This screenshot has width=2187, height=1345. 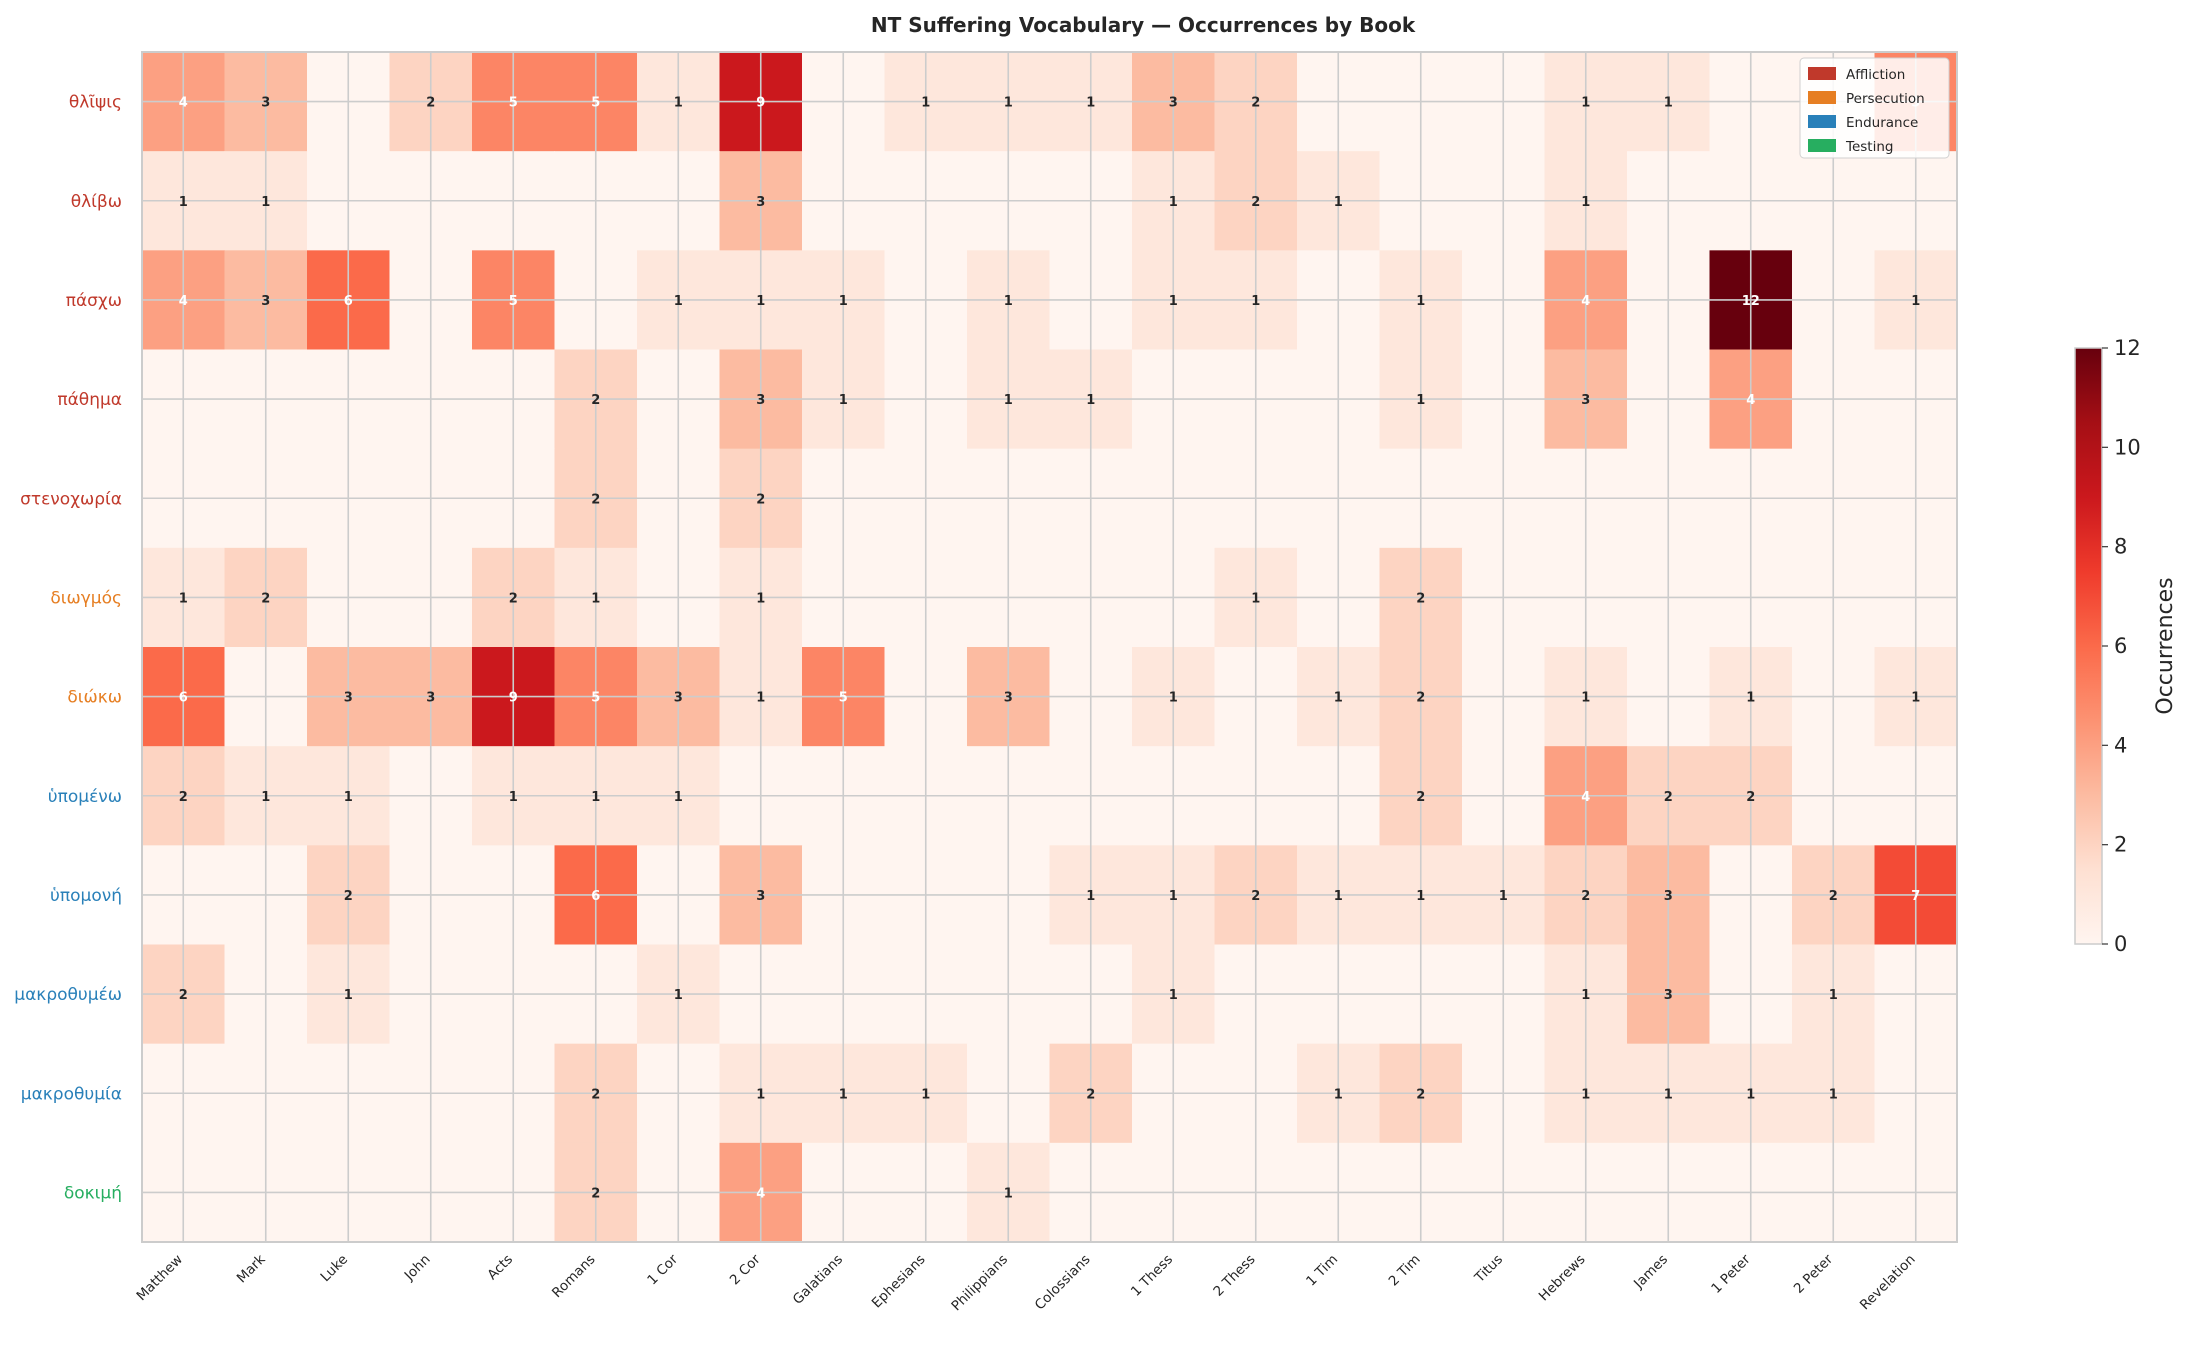 I want to click on legend-label: Affliction, so click(x=1875, y=75).